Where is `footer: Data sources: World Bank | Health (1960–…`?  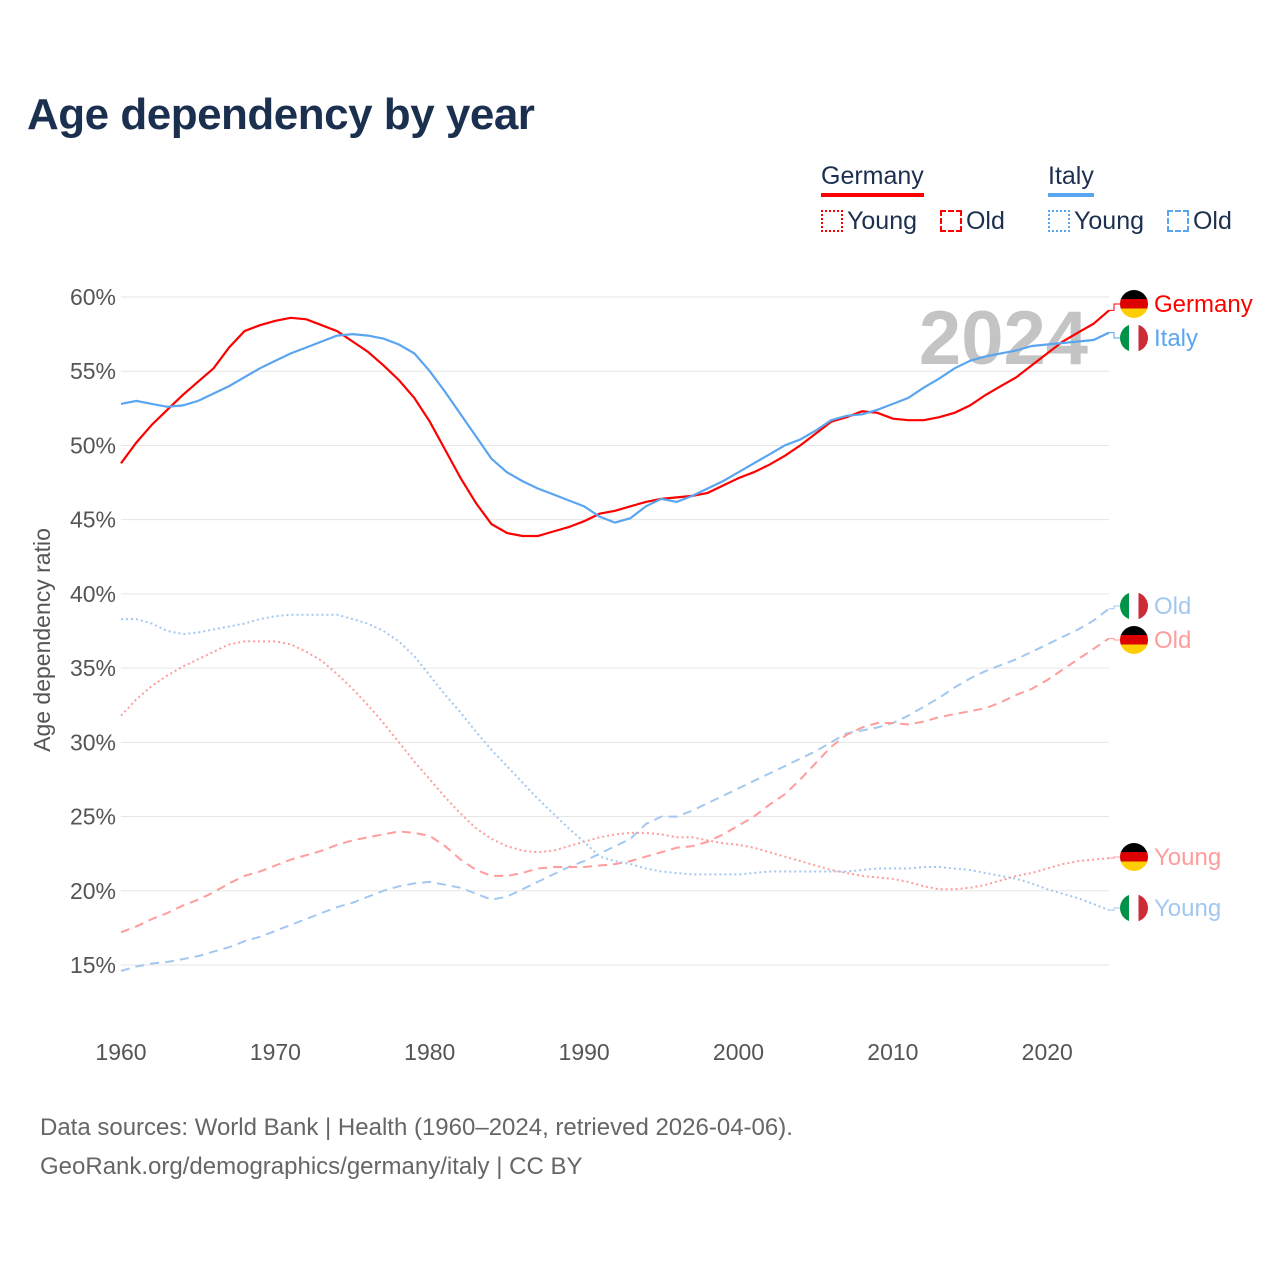
footer: Data sources: World Bank | Health (1960–… is located at coordinates (416, 1147).